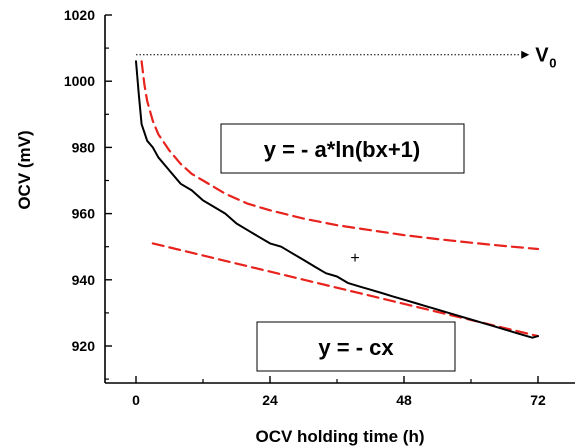 The width and height of the screenshot is (583, 448). I want to click on v0-arrow-head, so click(525, 54).